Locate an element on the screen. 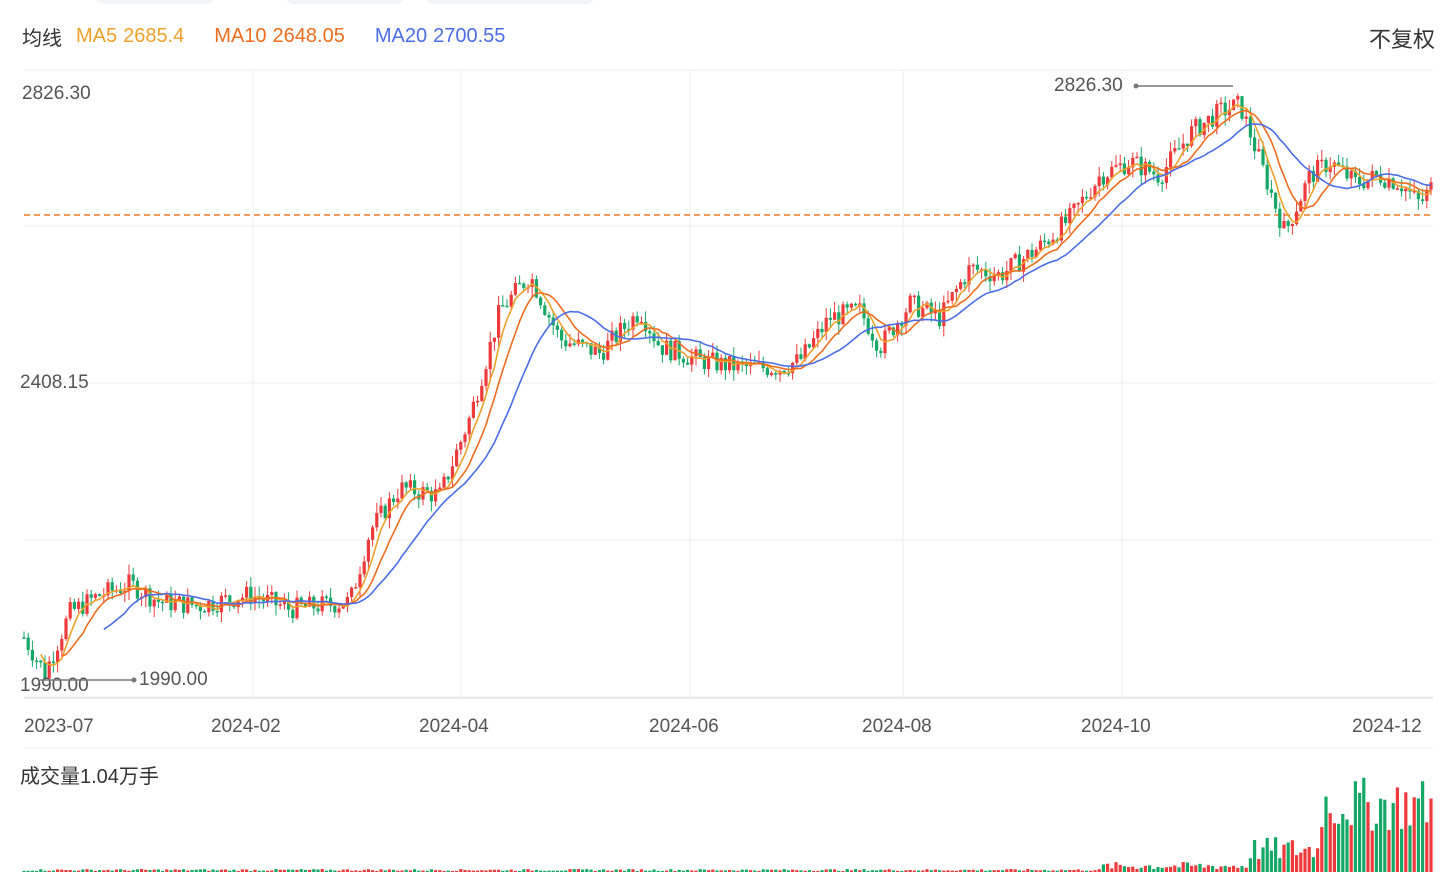 The width and height of the screenshot is (1445, 889). min-leader-dot is located at coordinates (134, 680).